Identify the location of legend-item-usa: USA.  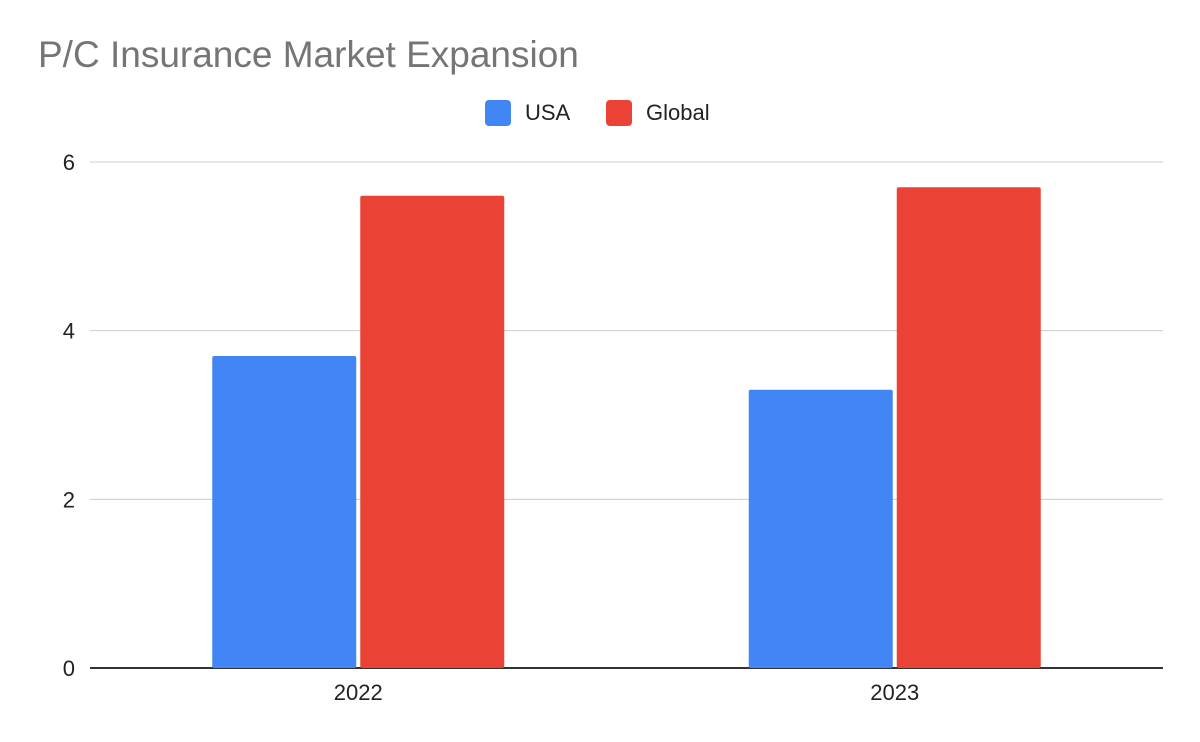
(527, 113).